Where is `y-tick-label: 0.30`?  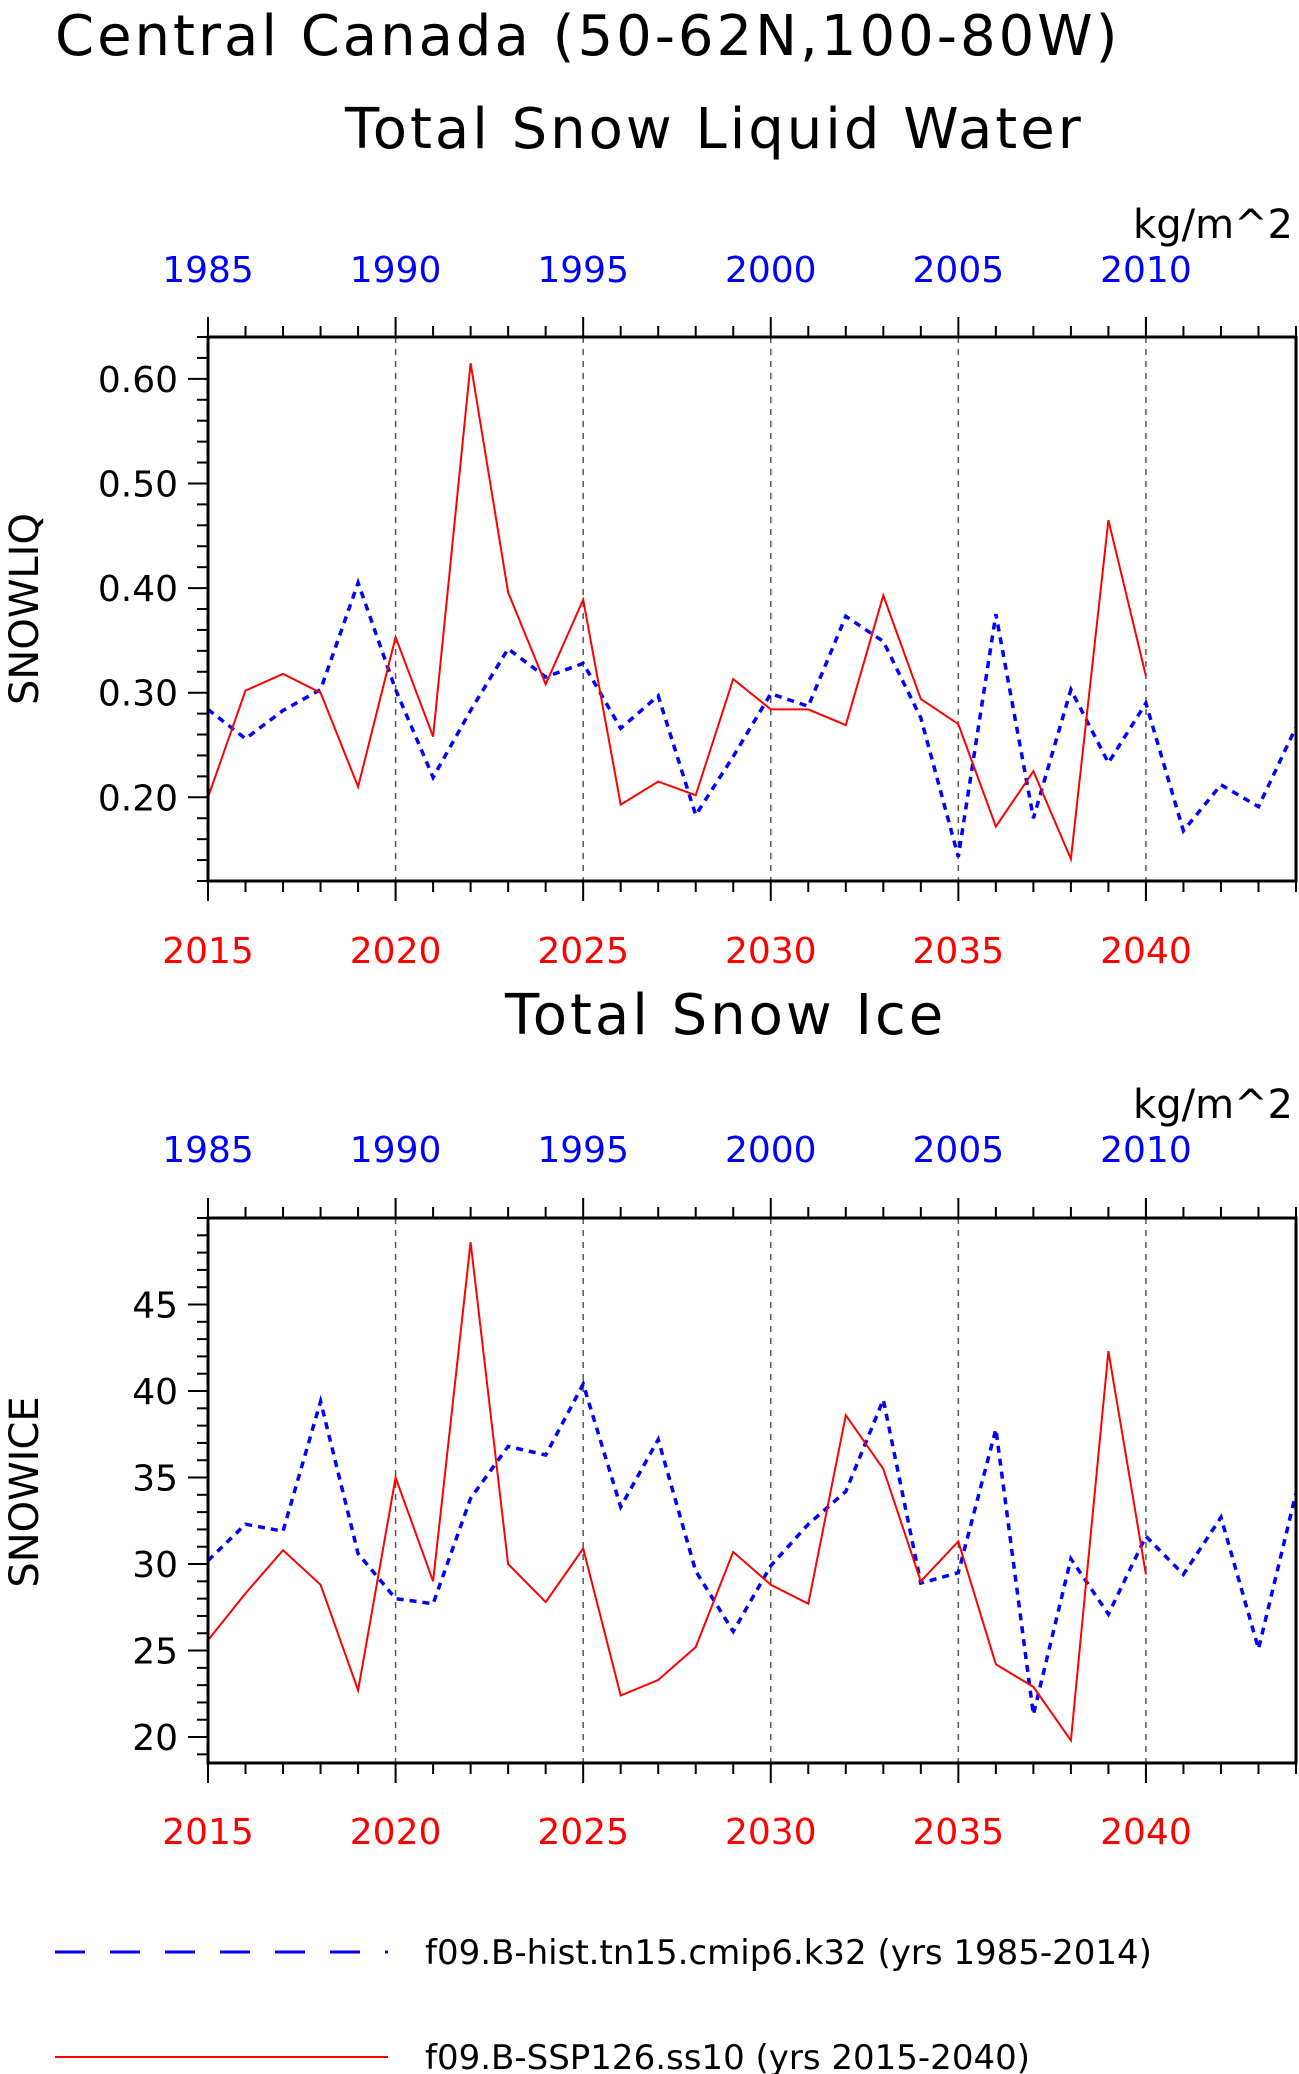
y-tick-label: 0.30 is located at coordinates (138, 694).